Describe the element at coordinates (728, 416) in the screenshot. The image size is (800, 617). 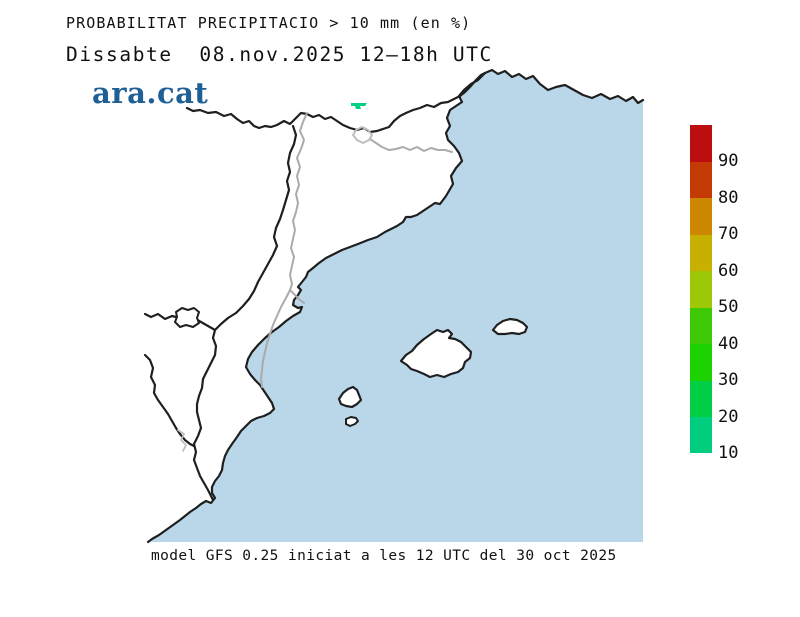
I see `colorbar-tick-label: 20` at that location.